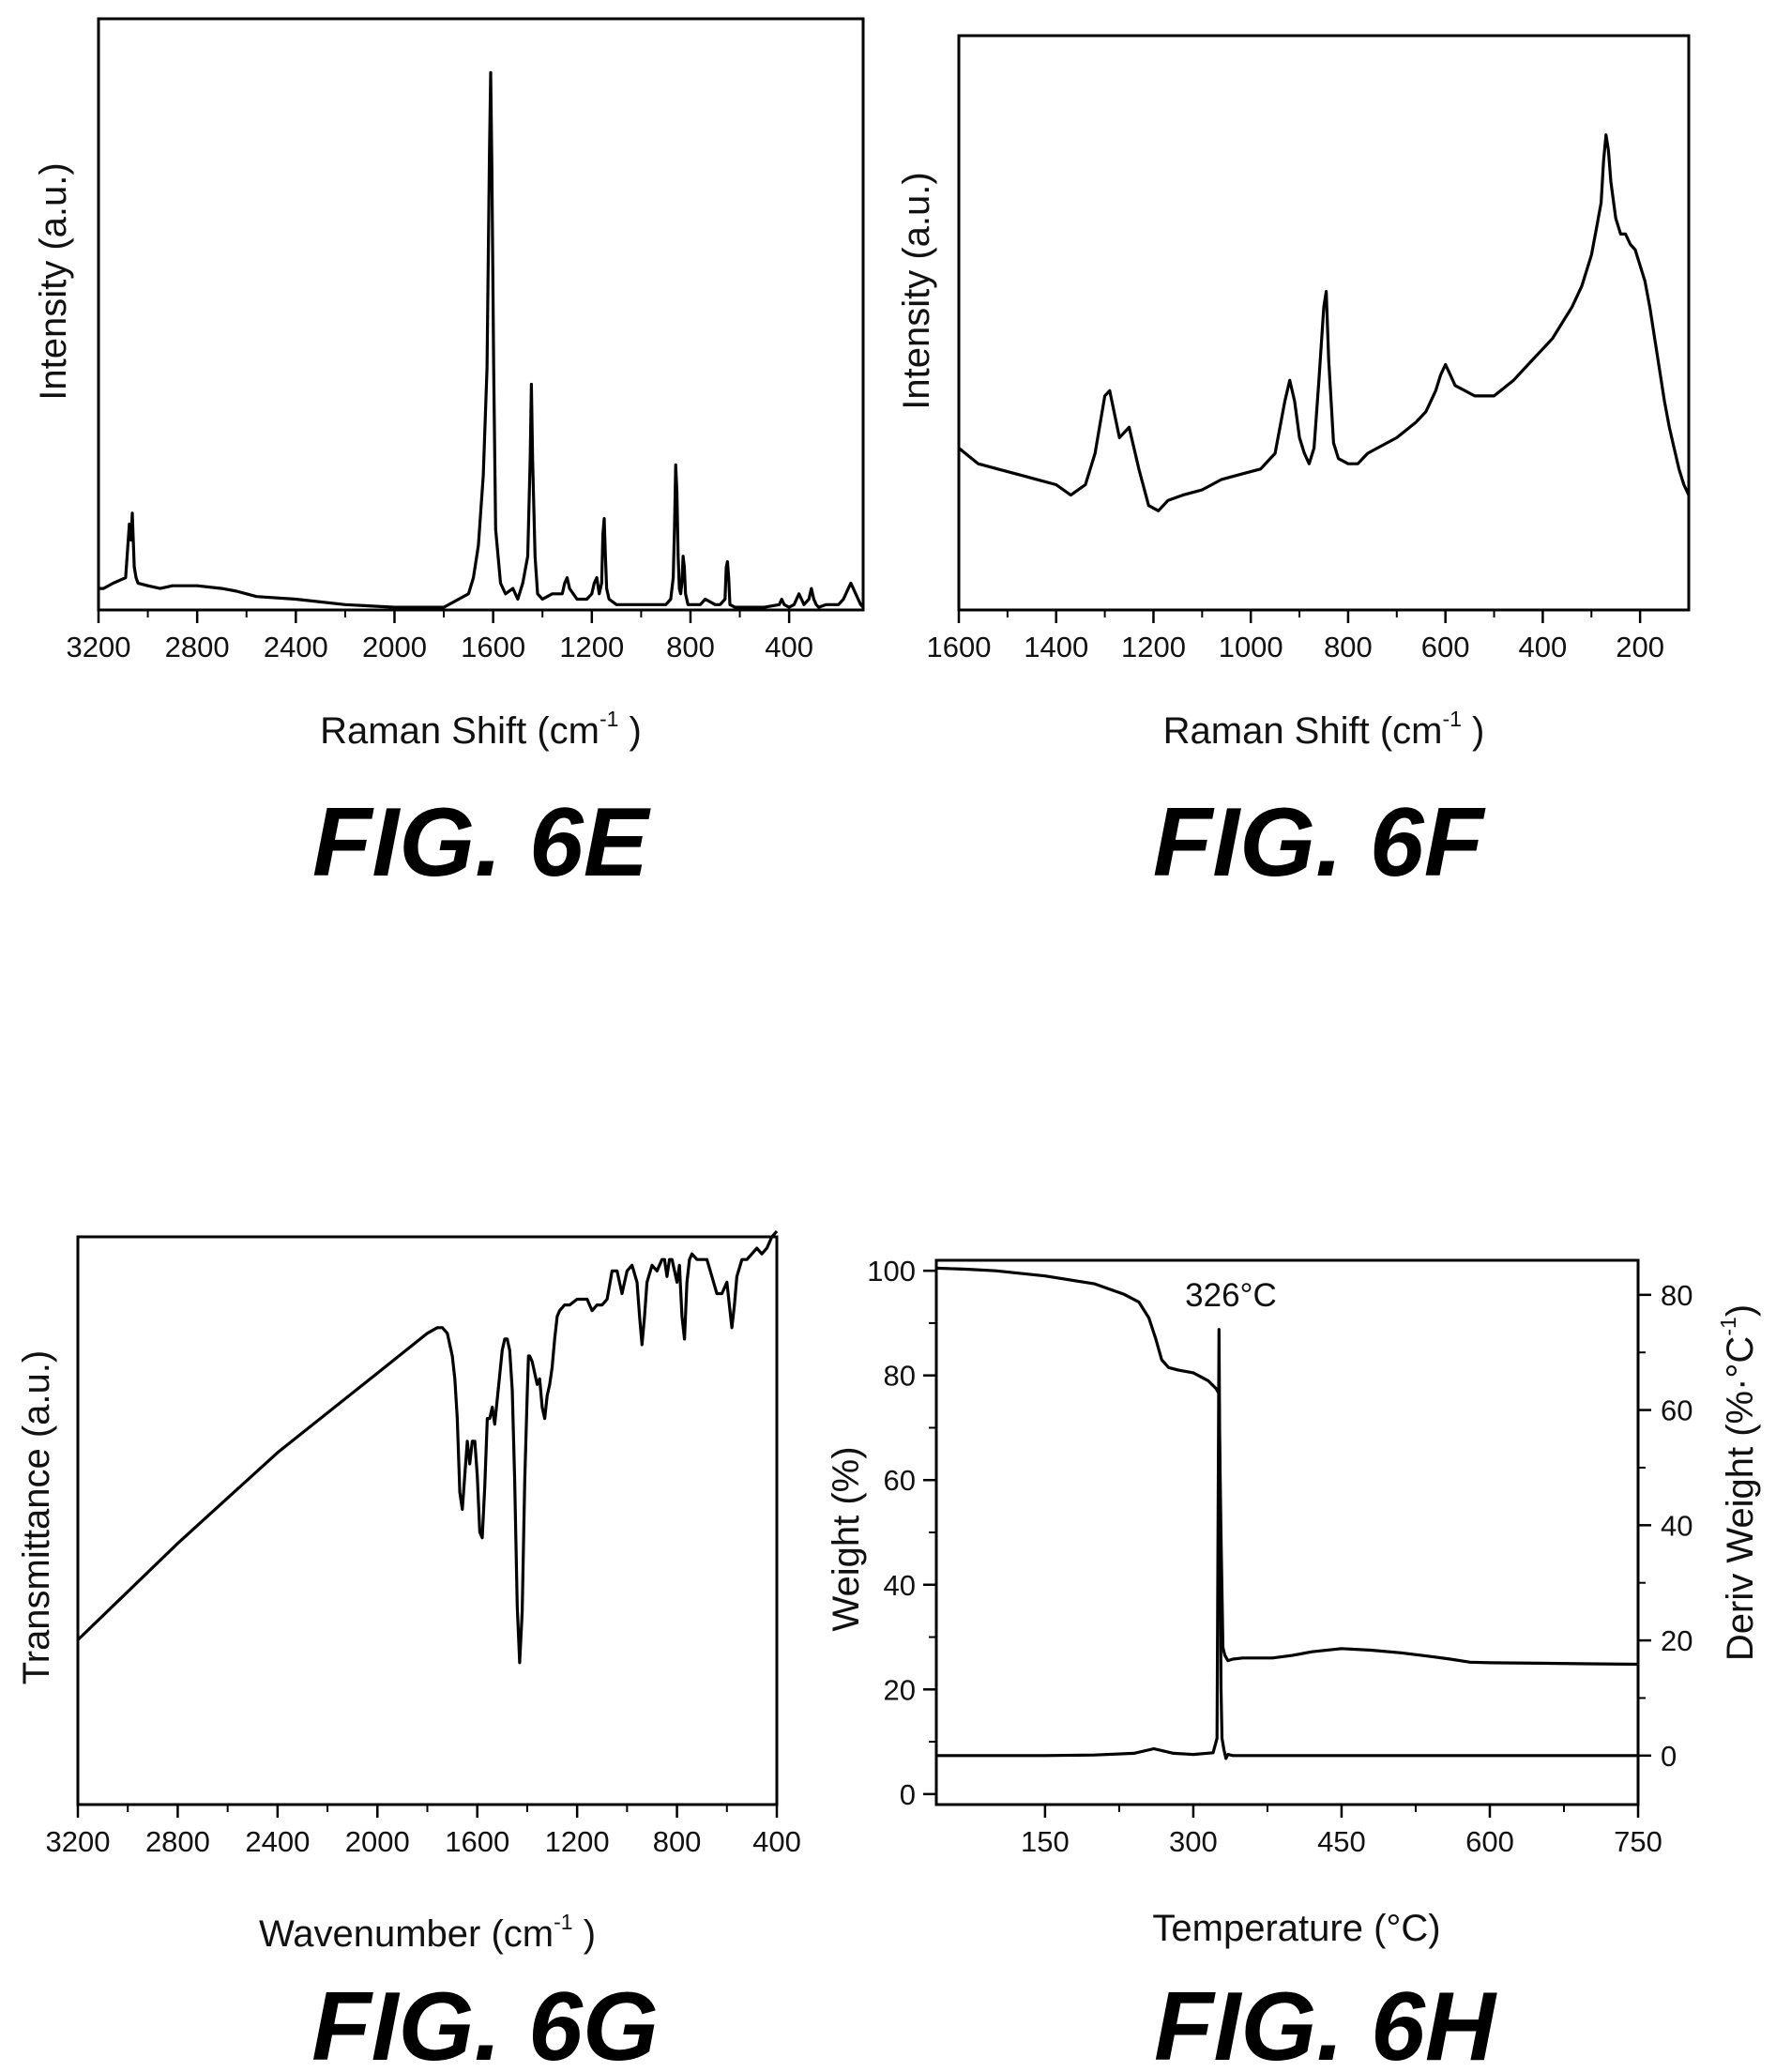 The width and height of the screenshot is (1776, 2072). I want to click on x-tick-label: 1000, so click(1251, 647).